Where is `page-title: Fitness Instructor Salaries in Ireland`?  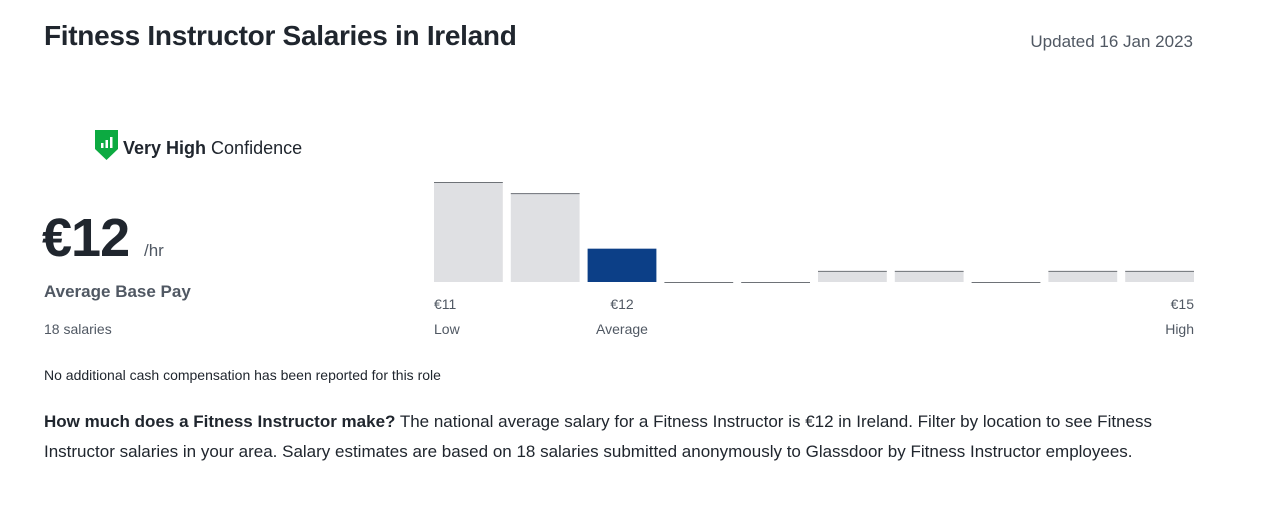 page-title: Fitness Instructor Salaries in Ireland is located at coordinates (280, 35).